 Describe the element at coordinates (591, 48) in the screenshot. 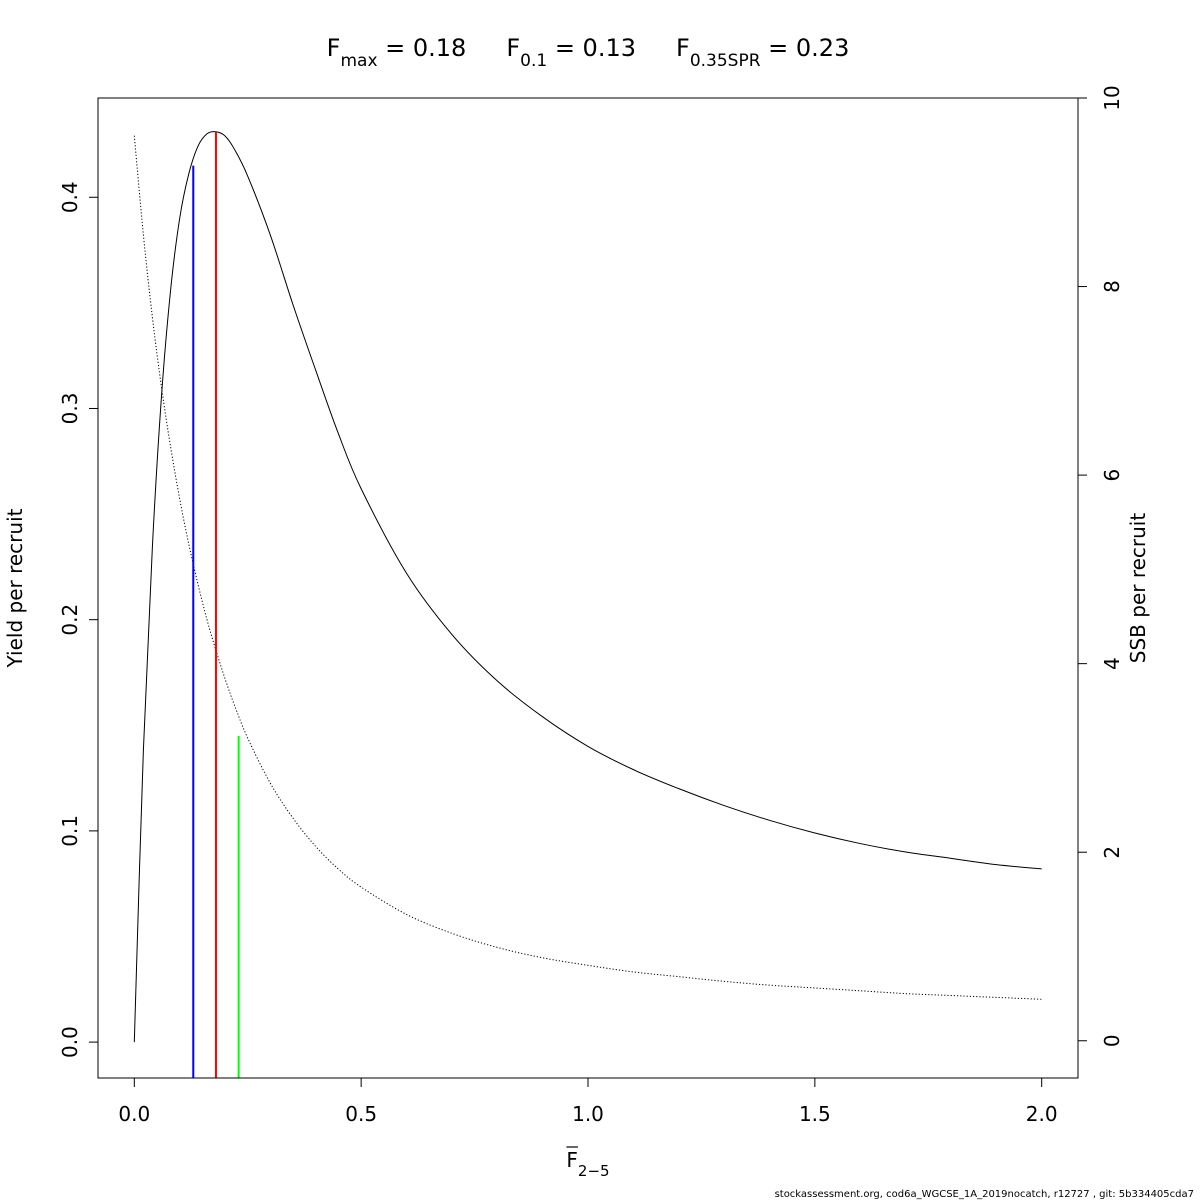

I see `title-item-1-value: = 0.13` at that location.